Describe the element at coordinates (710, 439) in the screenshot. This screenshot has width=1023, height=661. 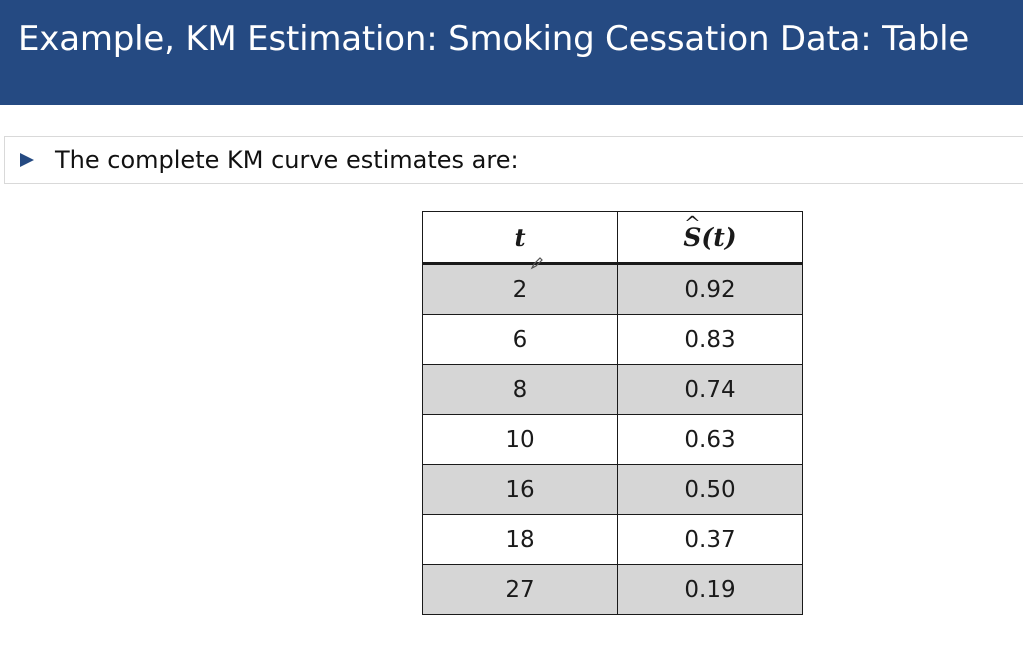
I see `cell-survival: 0.63` at that location.